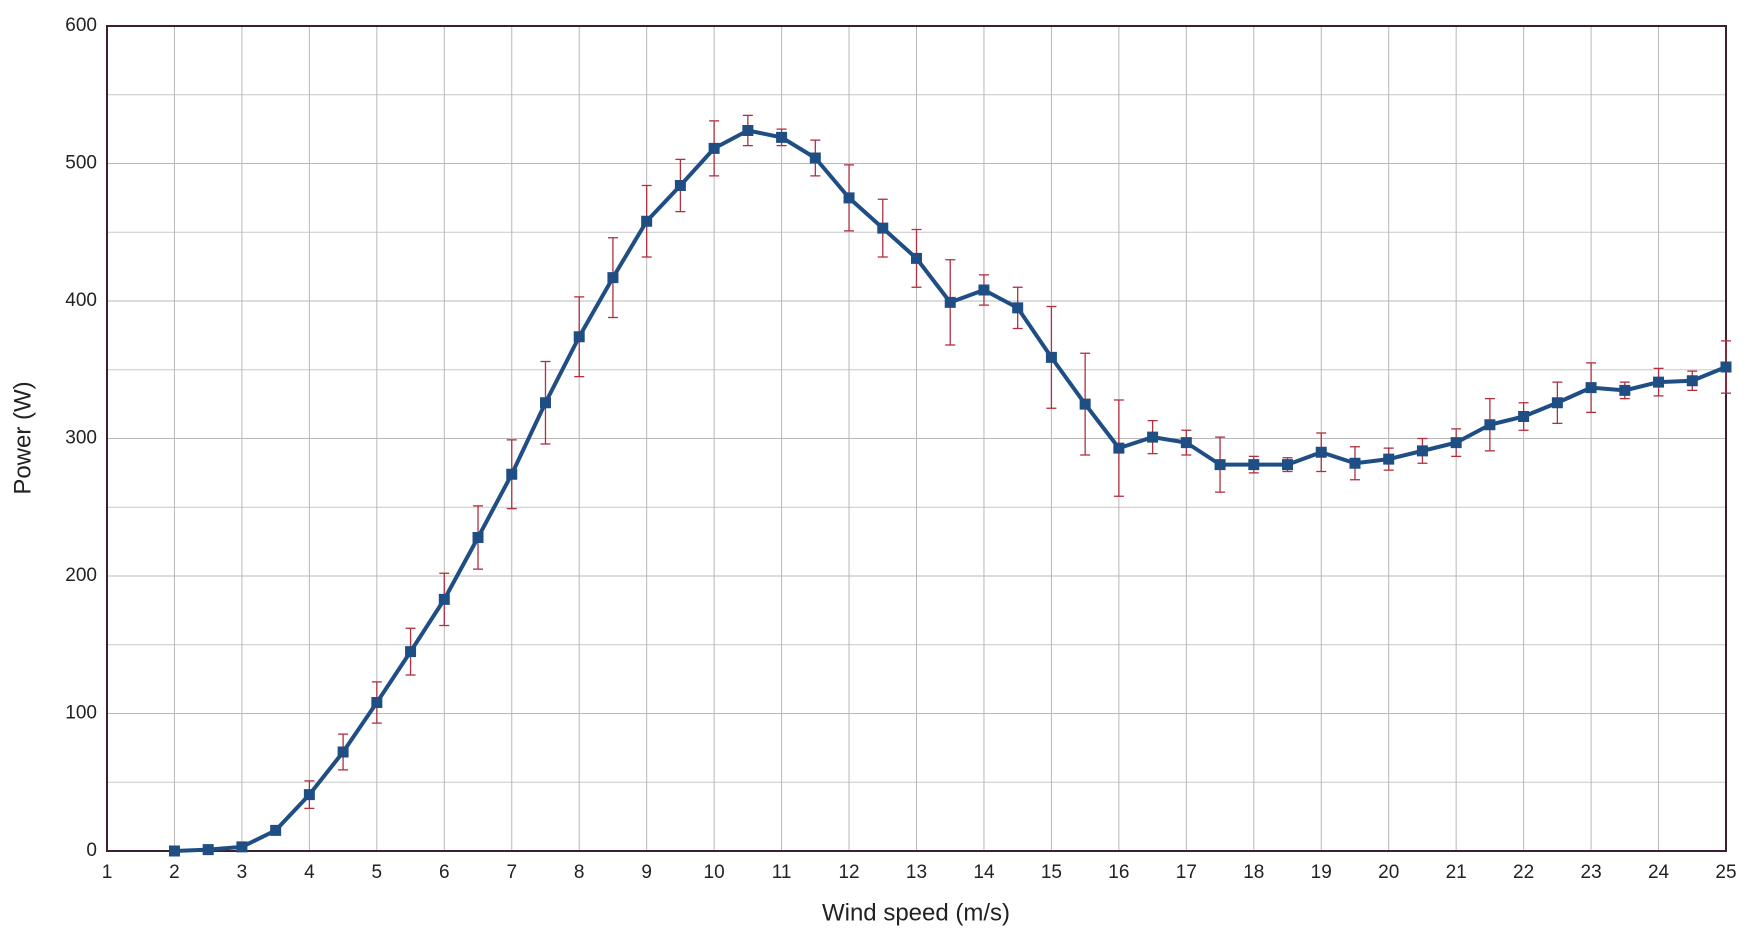  Describe the element at coordinates (81, 163) in the screenshot. I see `y-tick-label: 500` at that location.